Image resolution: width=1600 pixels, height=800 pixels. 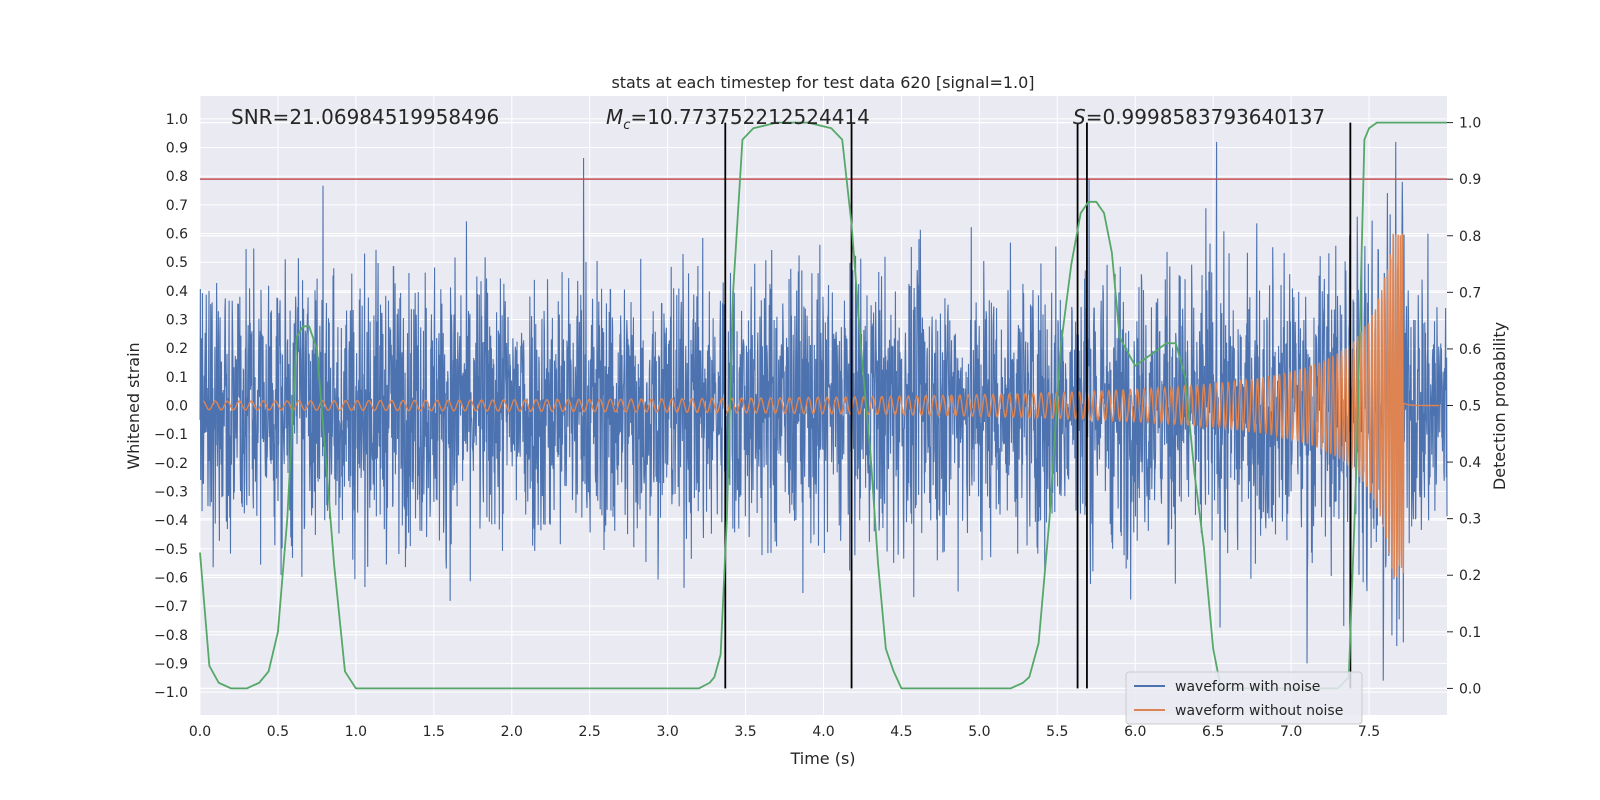 I want to click on y-tick-label: 0.4, so click(x=177, y=292).